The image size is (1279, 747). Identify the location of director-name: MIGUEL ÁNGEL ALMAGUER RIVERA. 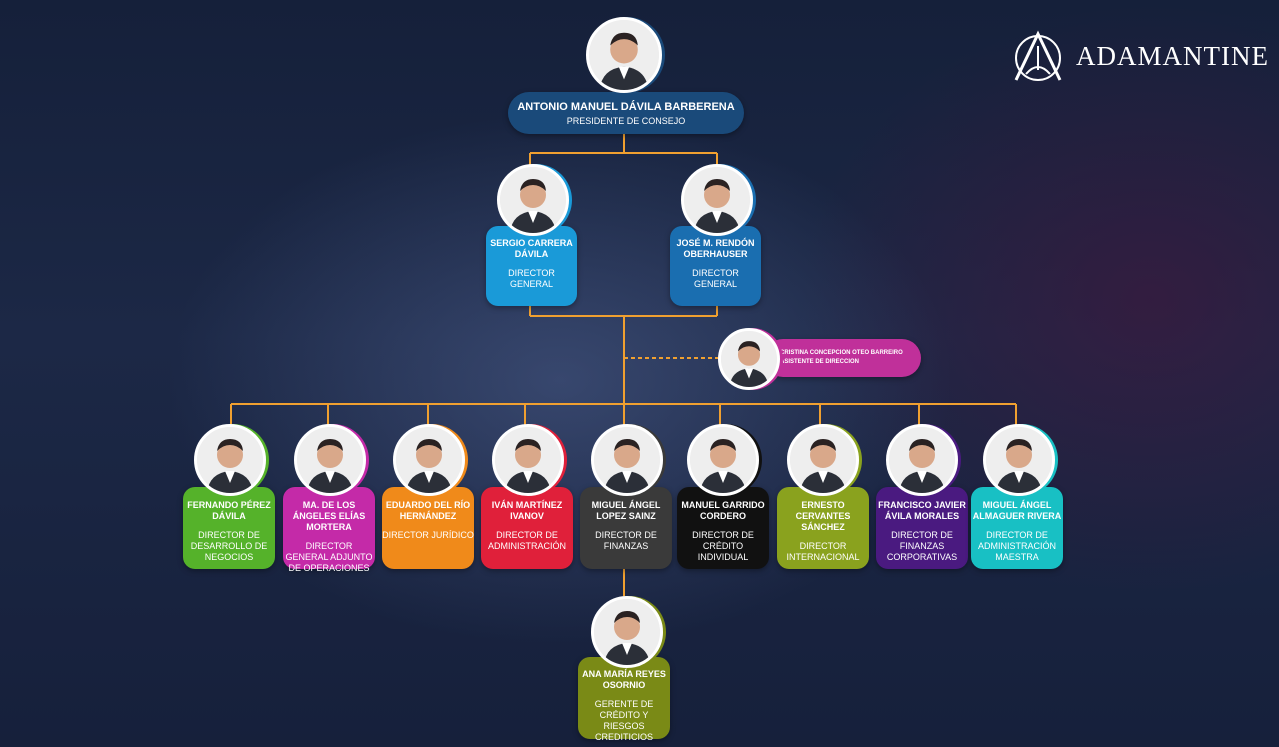
(1017, 510).